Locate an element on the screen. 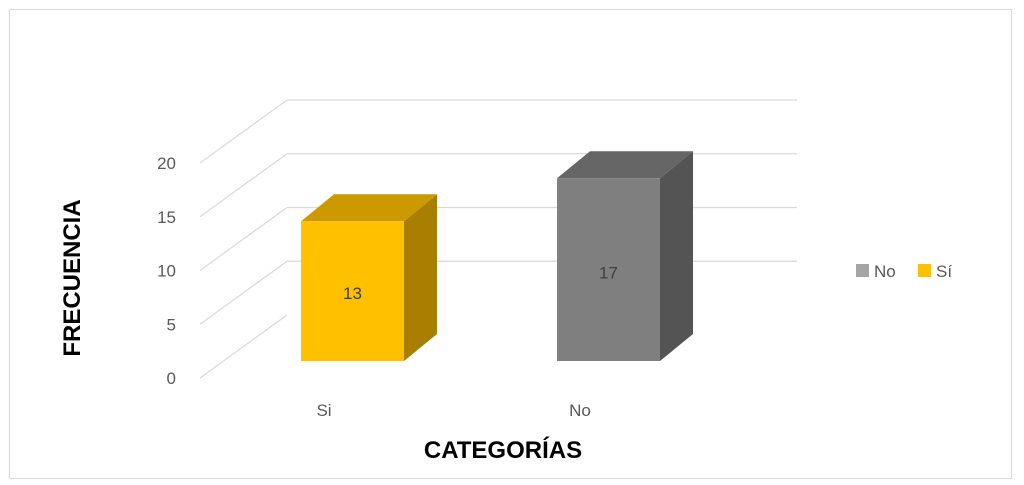 This screenshot has height=485, width=1024. y-axis-ticks: 0 5 10 15 20 is located at coordinates (166, 271).